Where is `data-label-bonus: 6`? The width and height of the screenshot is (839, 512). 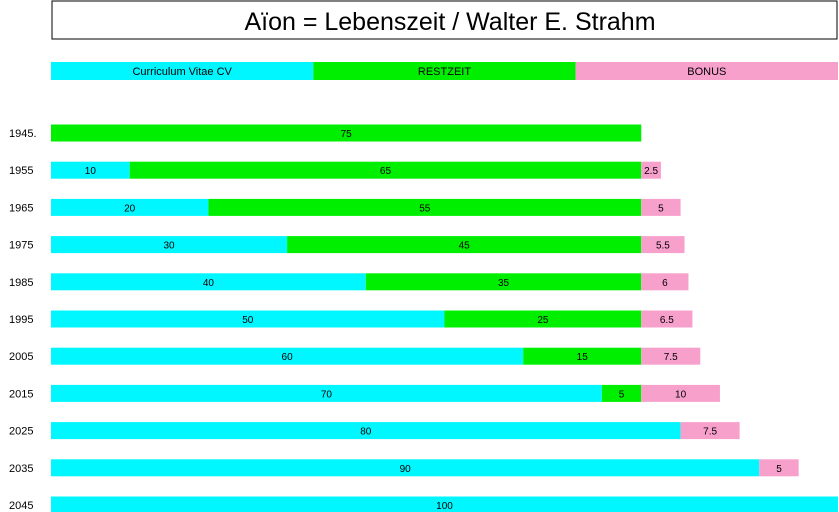 data-label-bonus: 6 is located at coordinates (665, 283).